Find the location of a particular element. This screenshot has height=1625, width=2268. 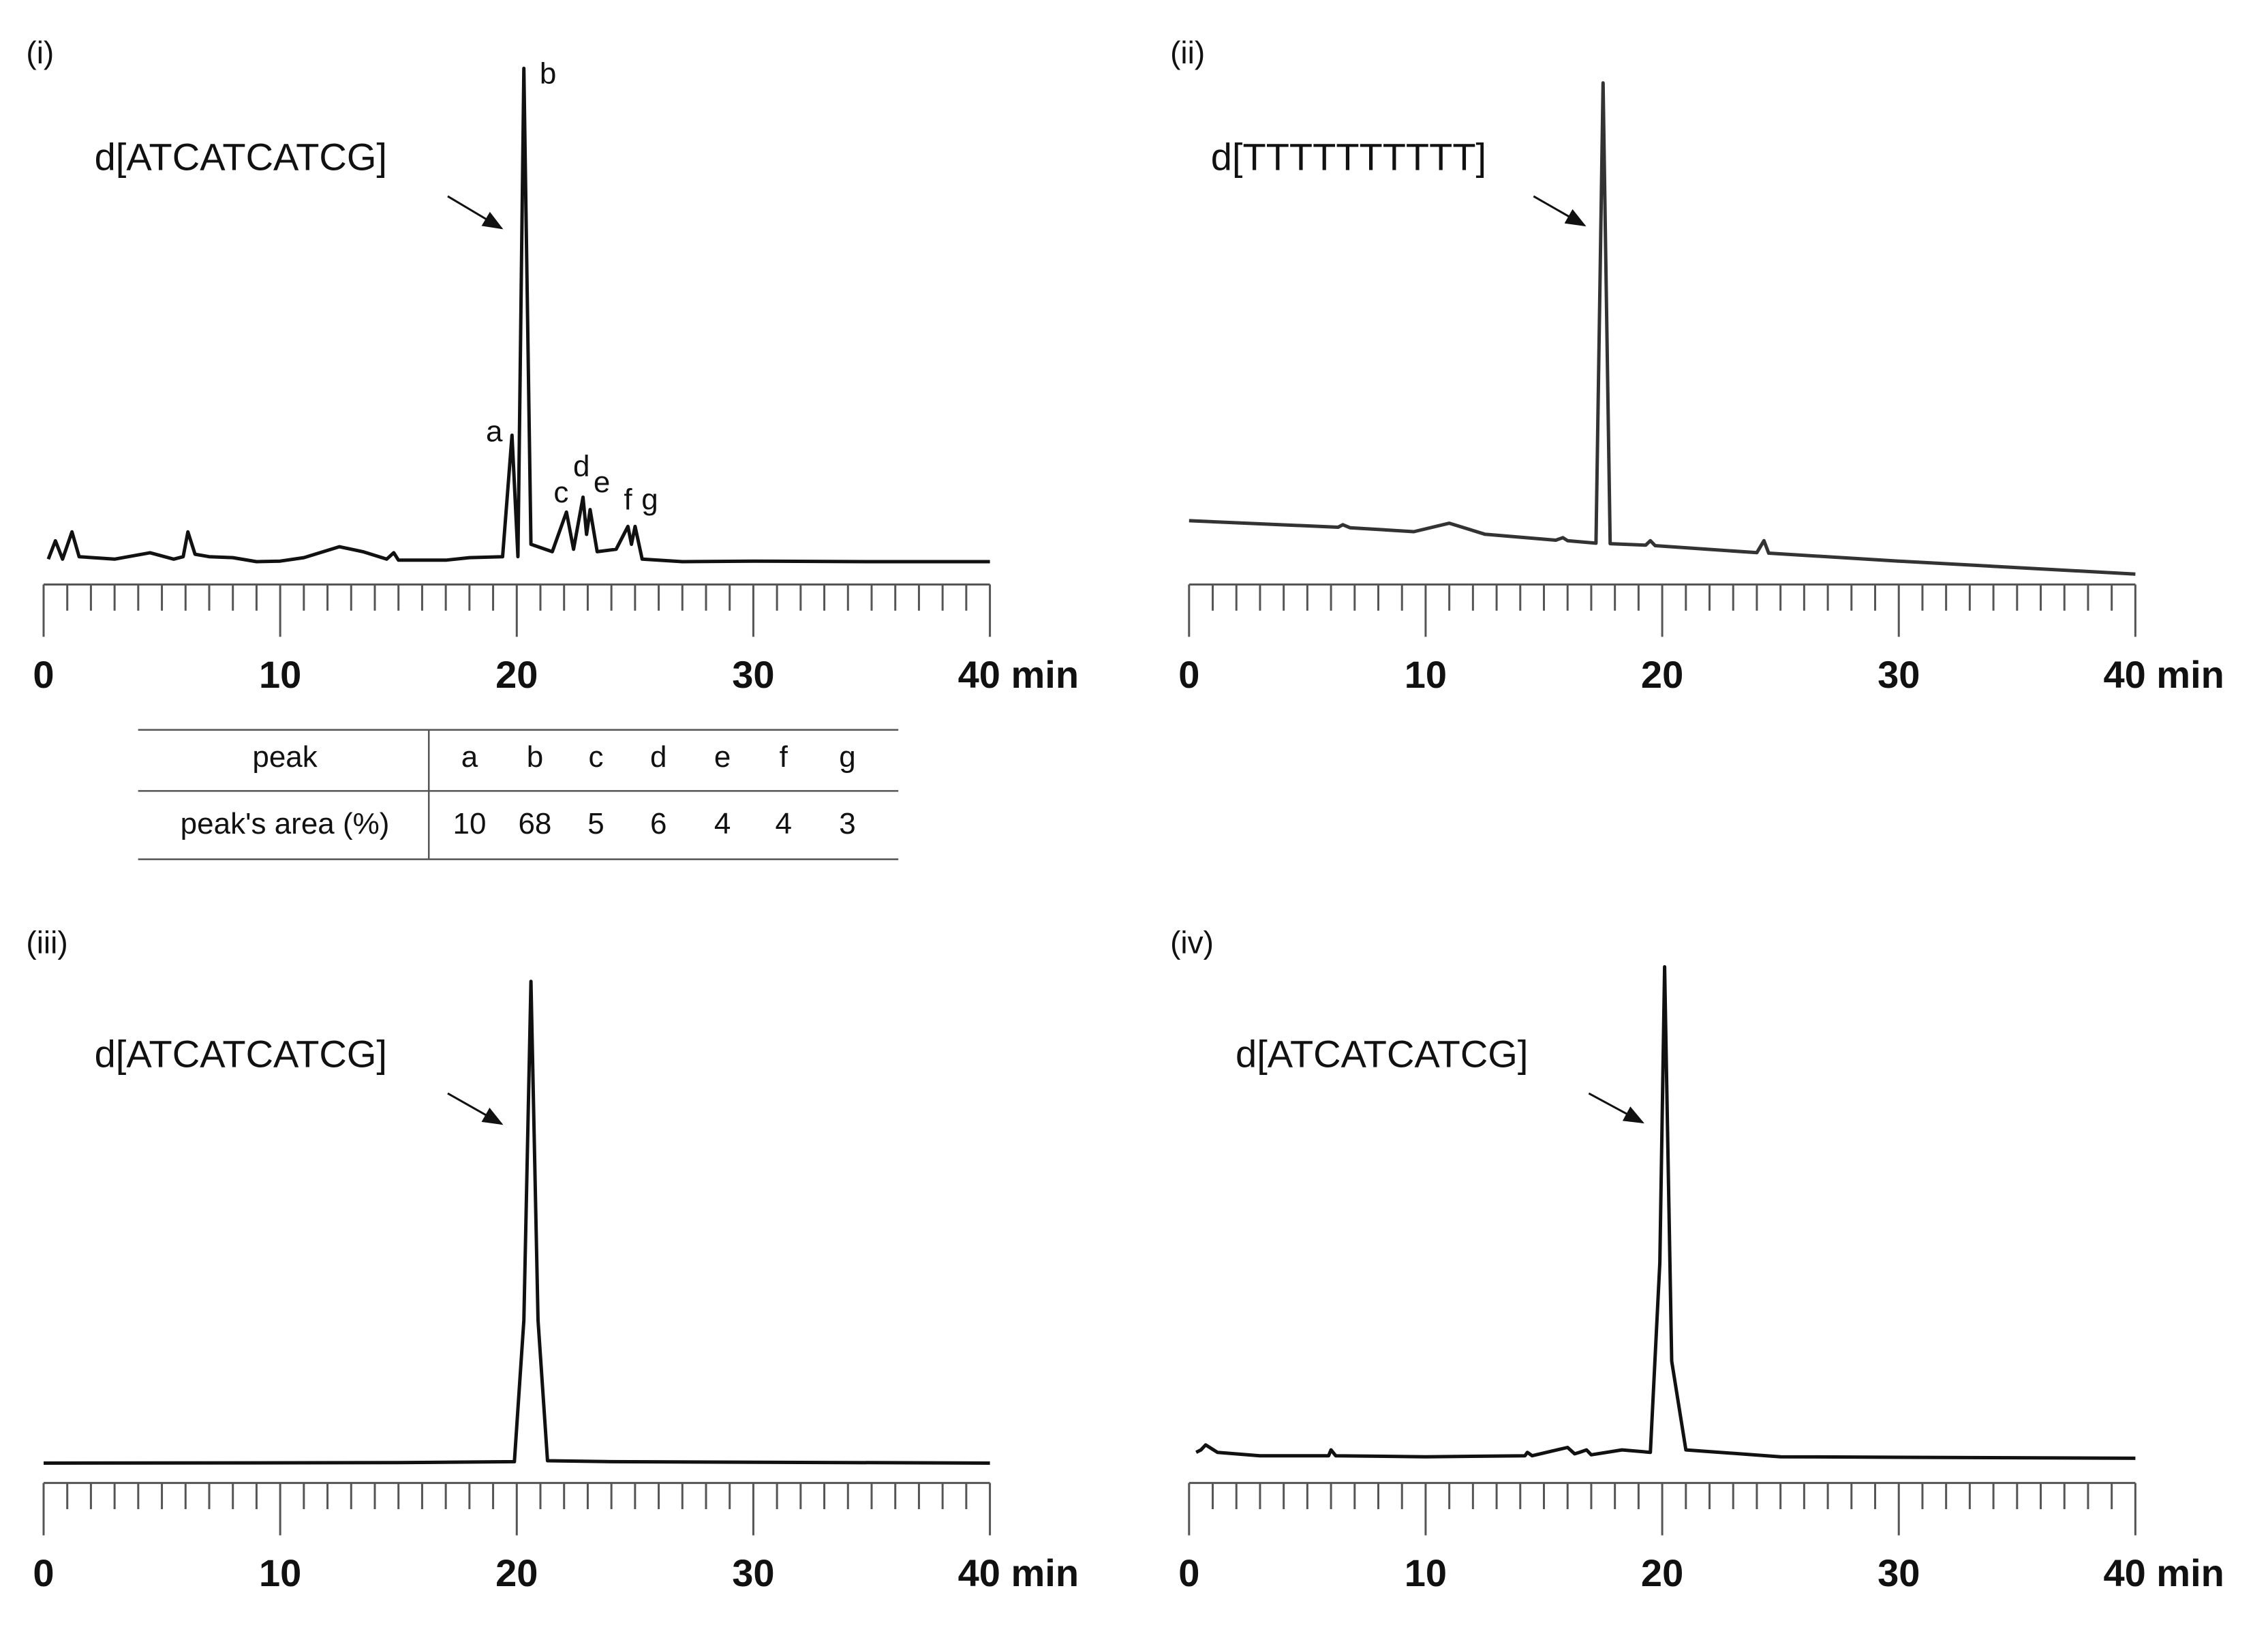

table-cell: 3 is located at coordinates (847, 824).